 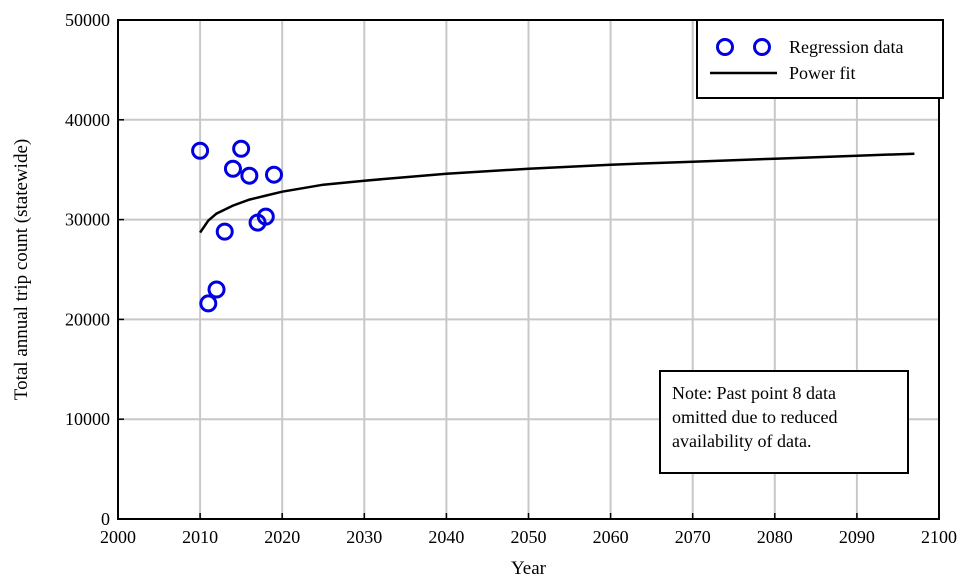 I want to click on x-tick-label: 2090, so click(x=857, y=537).